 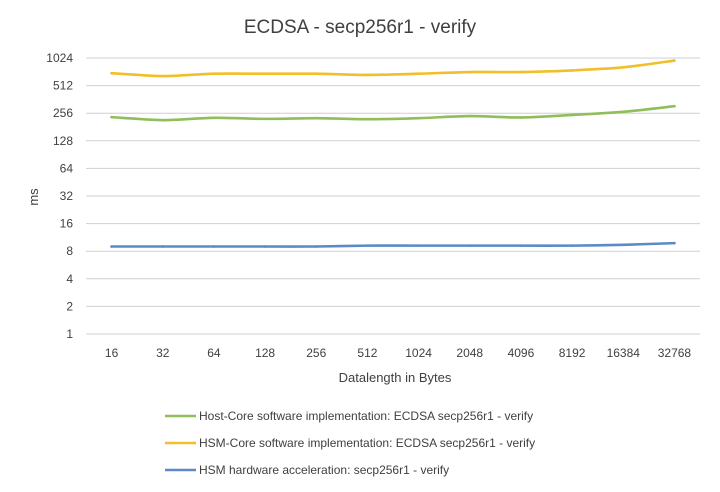 What do you see at coordinates (316, 353) in the screenshot?
I see `x-tick-label: 256` at bounding box center [316, 353].